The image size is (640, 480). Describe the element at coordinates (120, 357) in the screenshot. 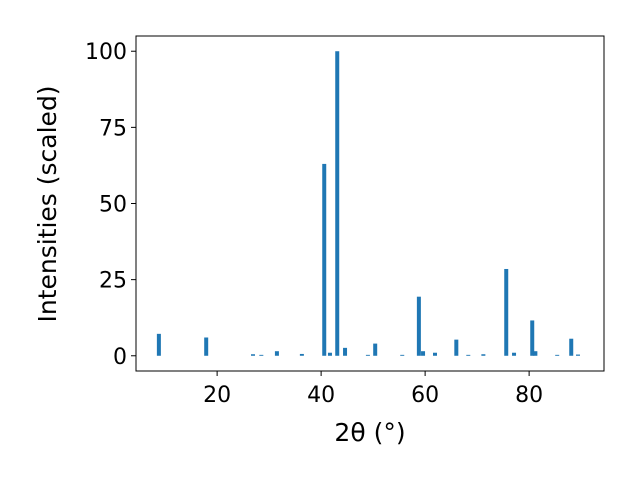

I see `y-tick-label: 0` at that location.